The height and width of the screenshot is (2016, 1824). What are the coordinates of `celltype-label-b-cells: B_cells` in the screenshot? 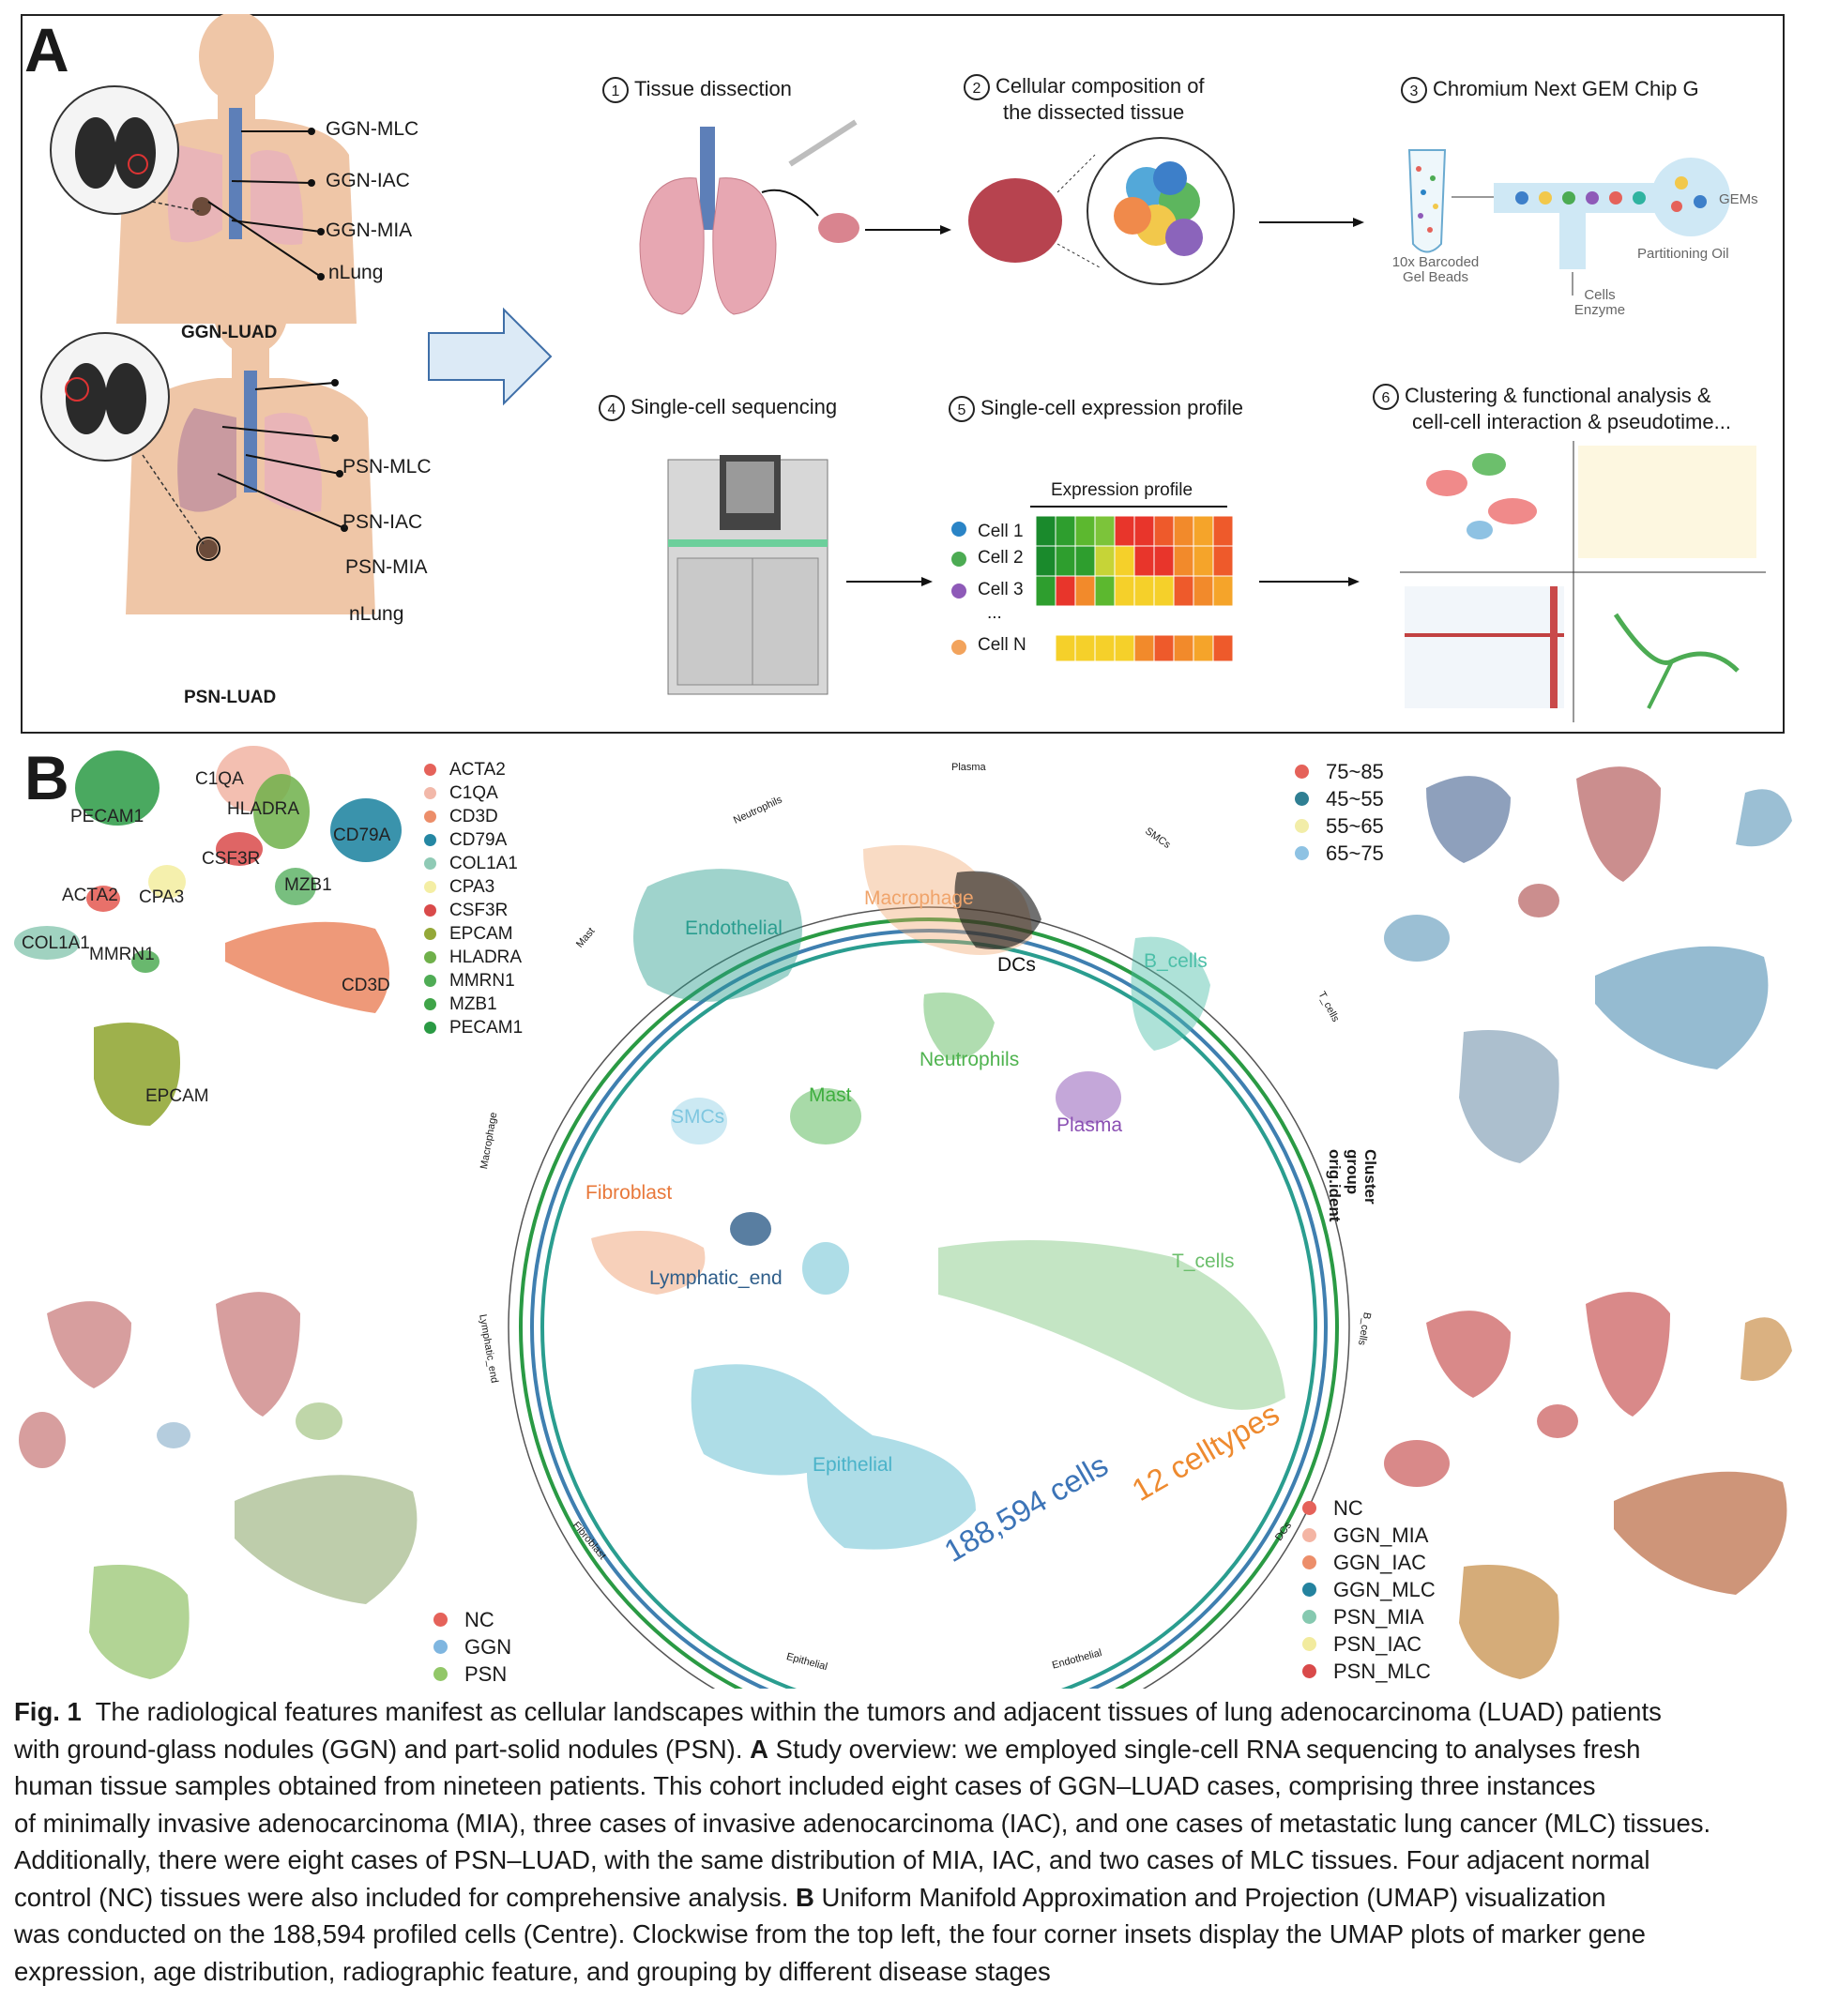 It's located at (1176, 961).